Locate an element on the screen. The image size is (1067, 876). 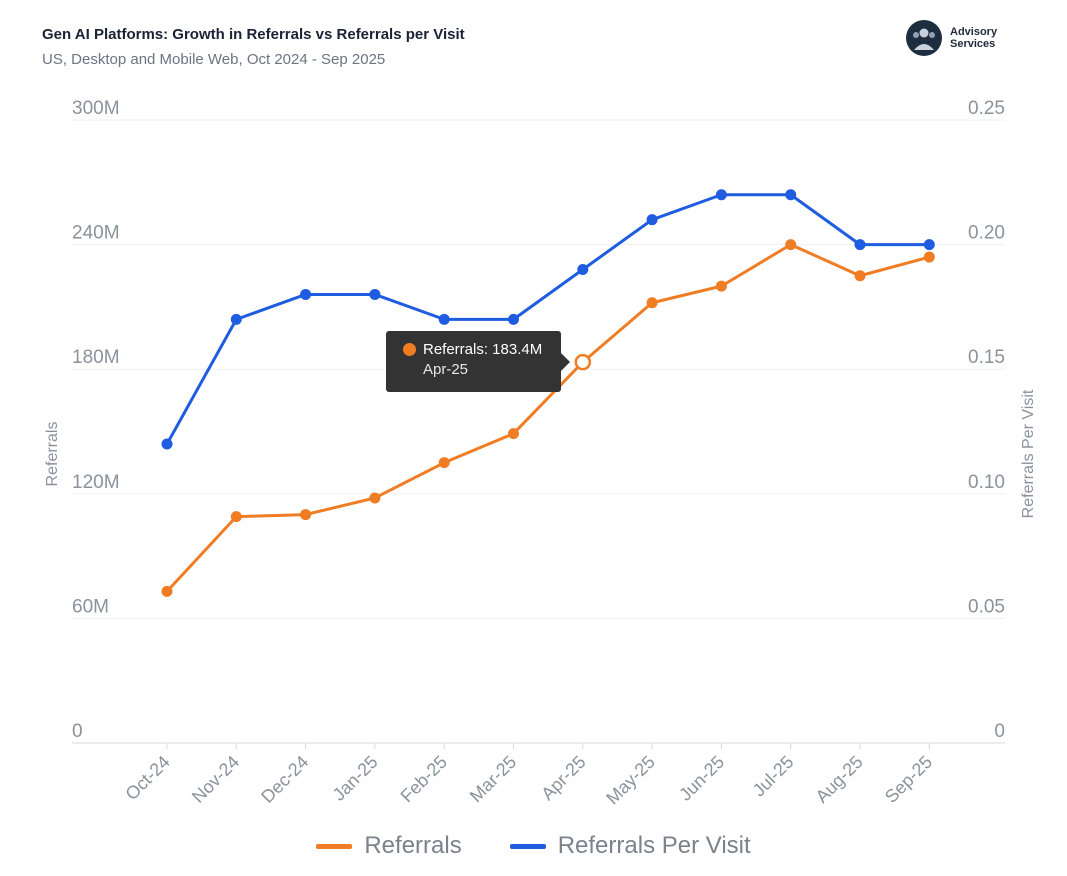
y-tick-label: 180M is located at coordinates (96, 357).